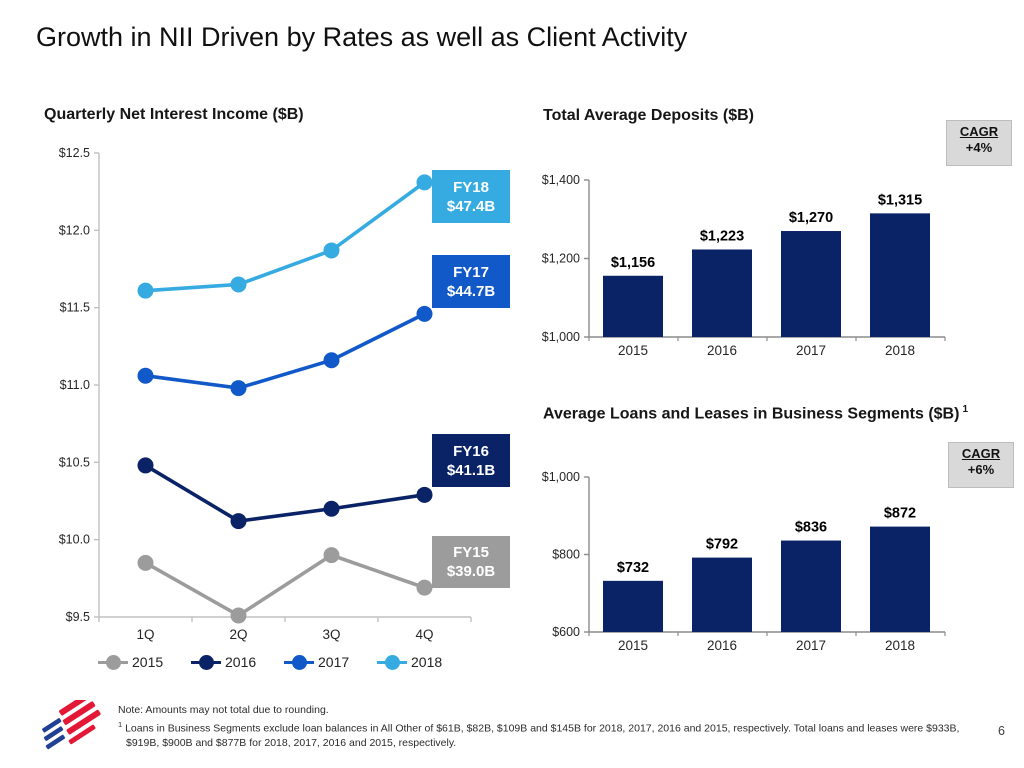 This screenshot has width=1024, height=768. What do you see at coordinates (965, 409) in the screenshot?
I see `footnote-ref-superscript: 1` at bounding box center [965, 409].